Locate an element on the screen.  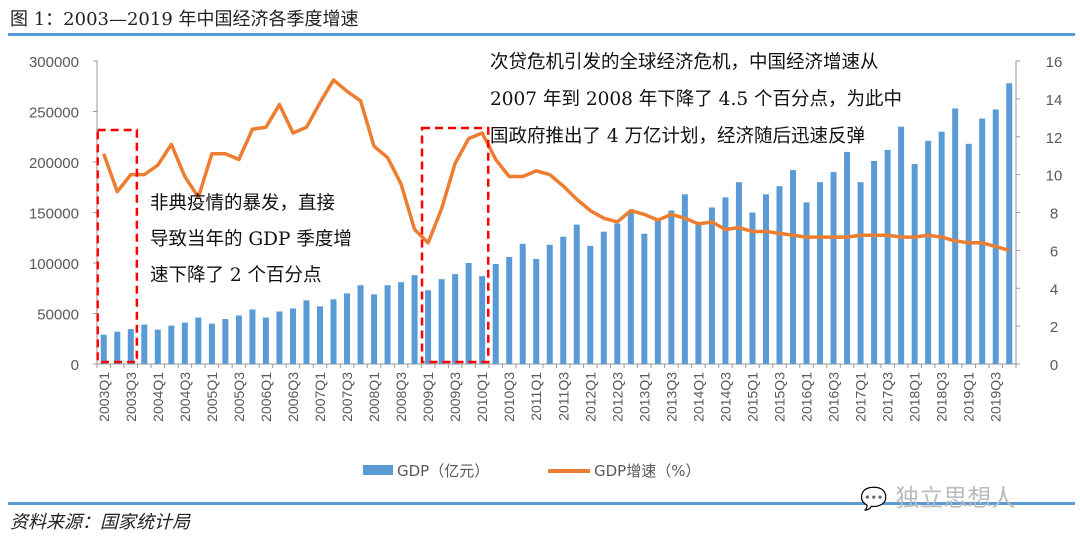
figure-title: 图 1：2003—2019 年中国经济各季度增速 is located at coordinates (184, 19).